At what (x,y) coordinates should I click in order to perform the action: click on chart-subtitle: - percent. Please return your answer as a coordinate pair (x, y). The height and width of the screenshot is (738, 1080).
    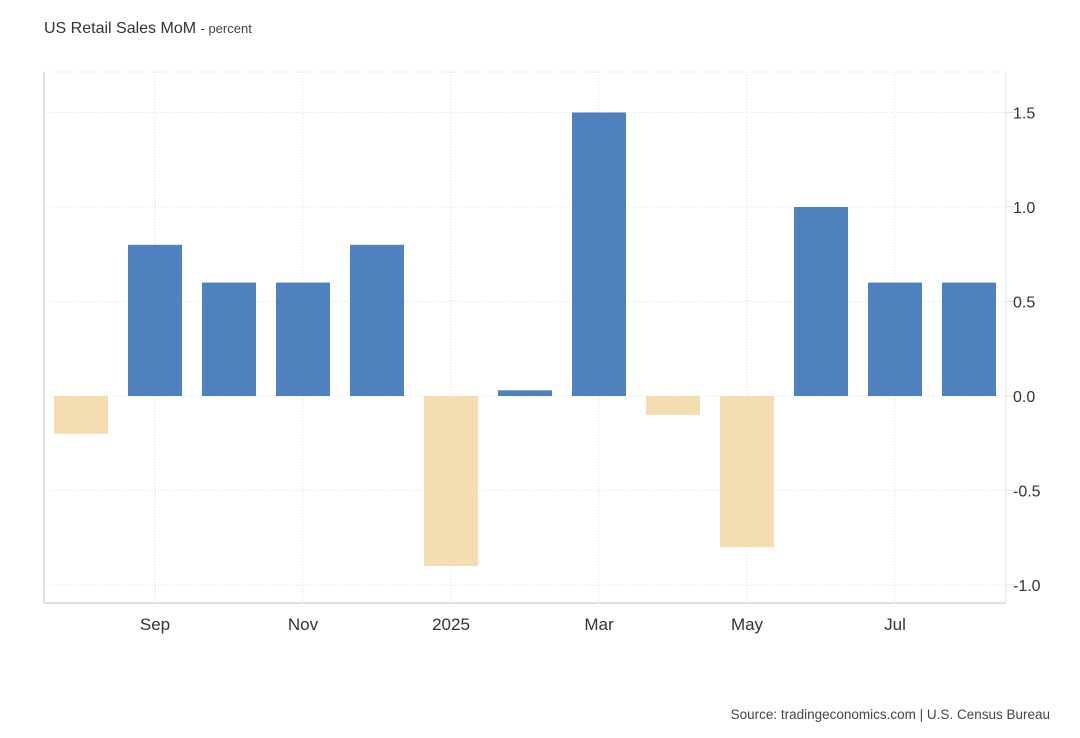
    Looking at the image, I should click on (226, 28).